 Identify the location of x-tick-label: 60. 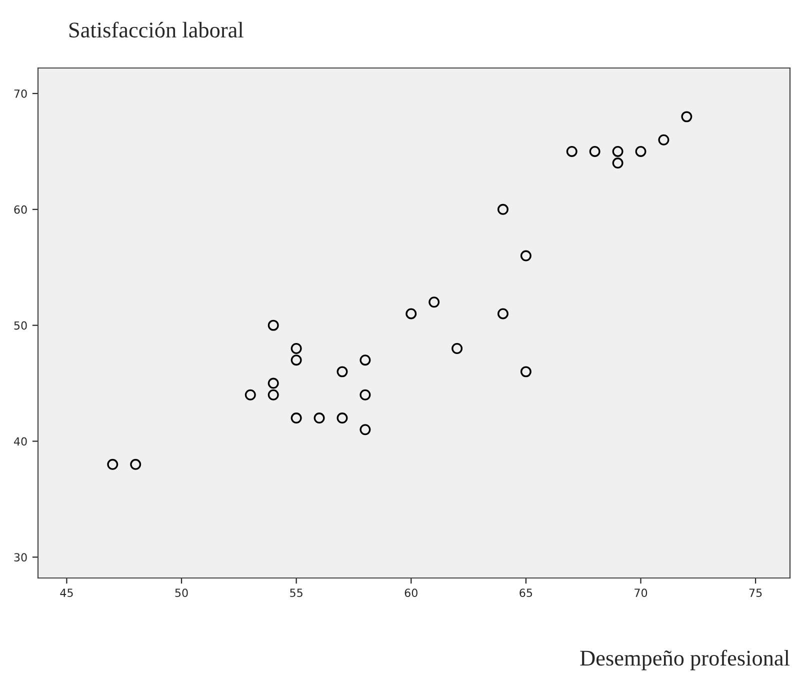
(411, 593).